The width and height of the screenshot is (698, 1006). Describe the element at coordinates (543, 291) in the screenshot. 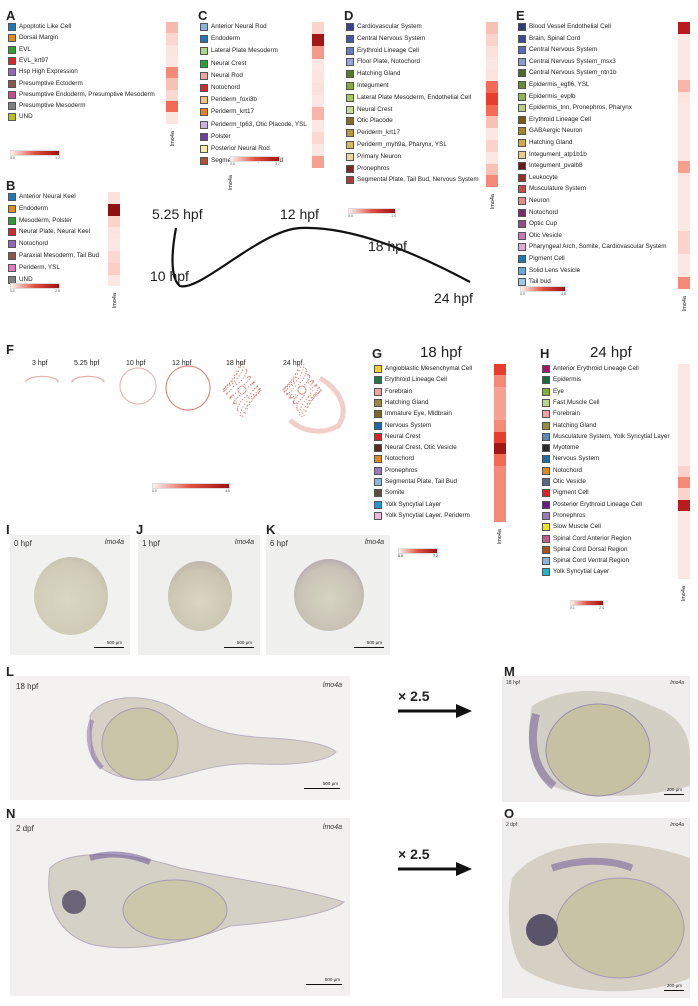

I see `colorbar: 0.0 3.5` at that location.